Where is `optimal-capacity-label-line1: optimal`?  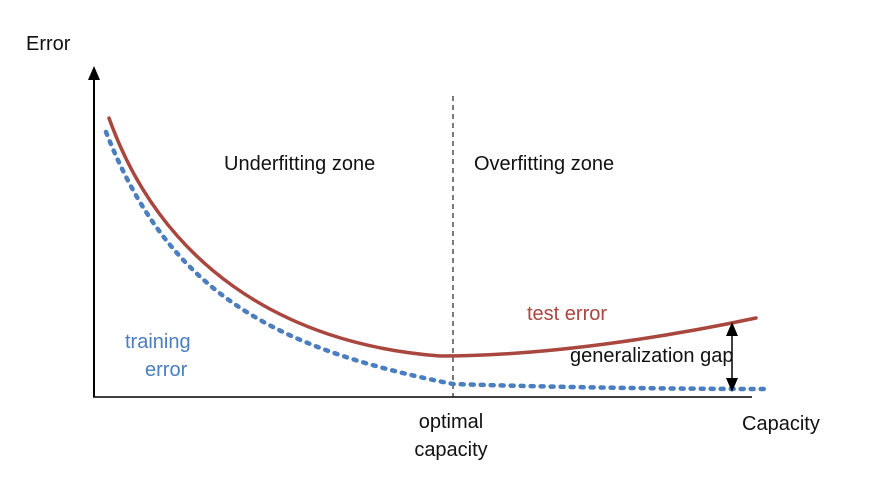
optimal-capacity-label-line1: optimal is located at coordinates (451, 422).